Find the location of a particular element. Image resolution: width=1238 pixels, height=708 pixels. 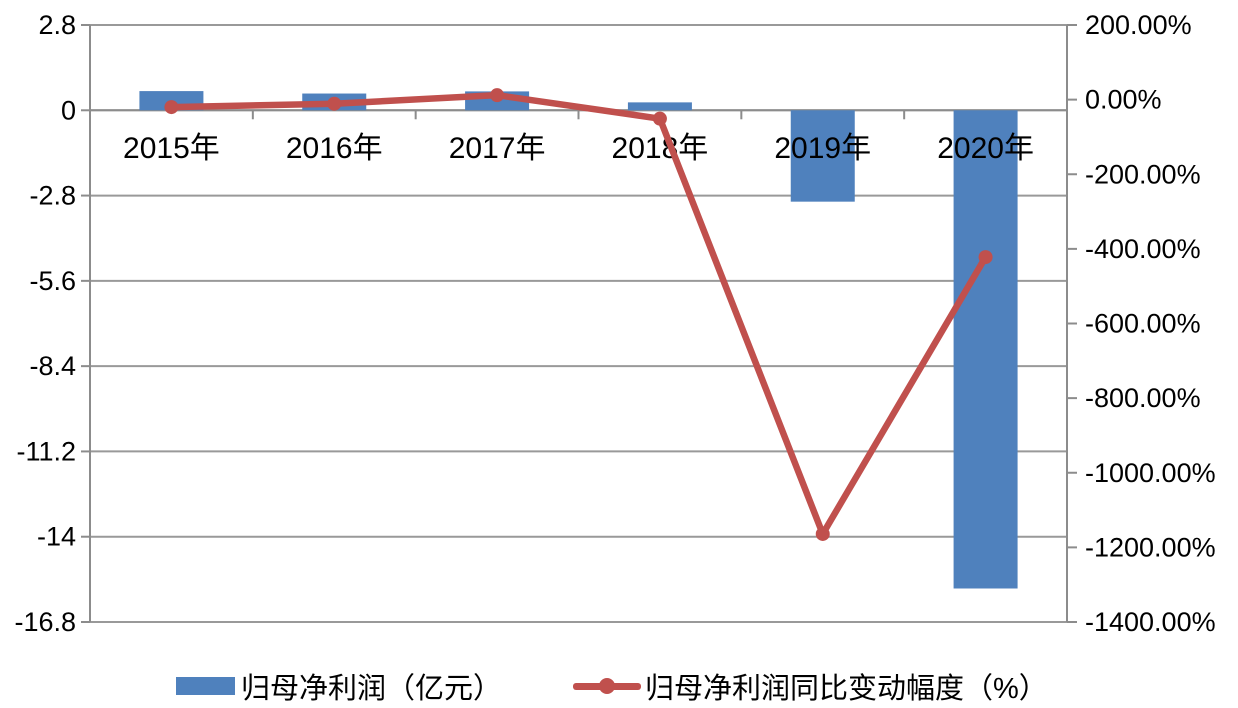

legend-label-bar-series: 归母净利润（亿元） is located at coordinates (372, 689).